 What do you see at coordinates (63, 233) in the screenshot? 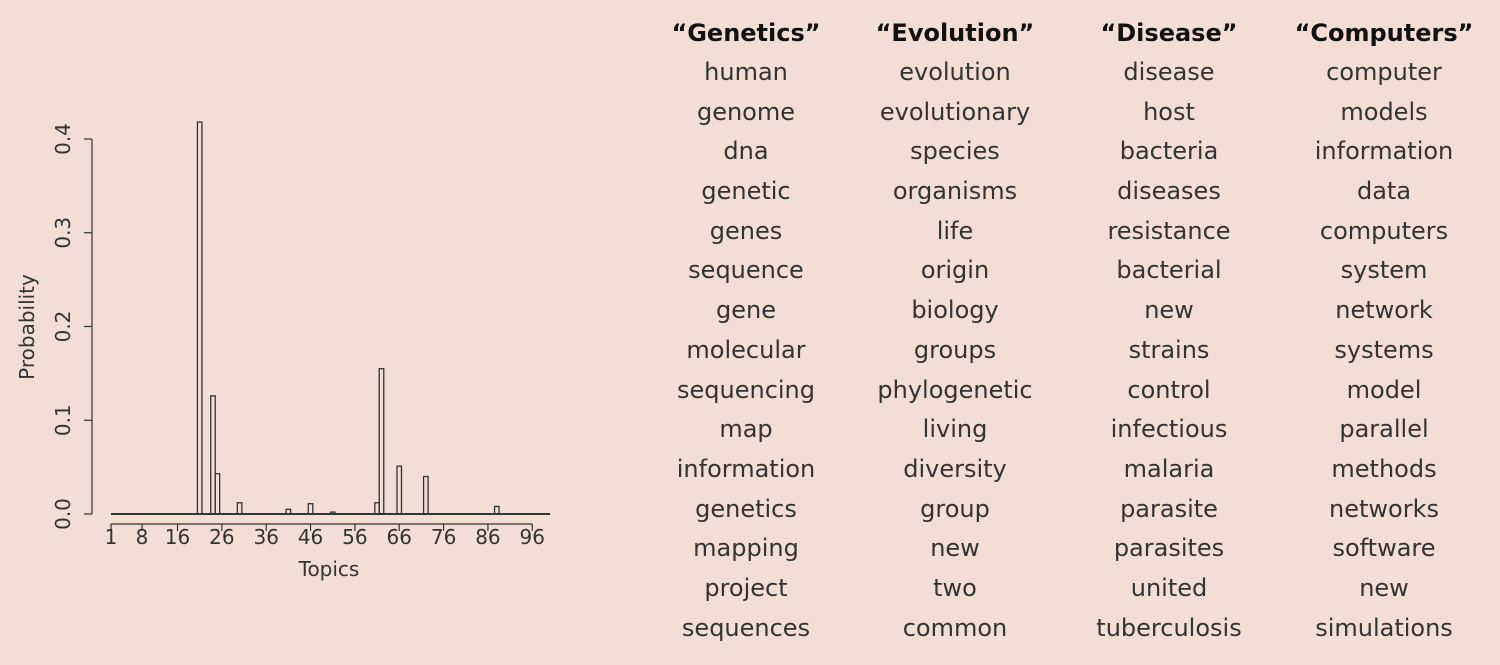
I see `y-tick-label: 0.3` at bounding box center [63, 233].